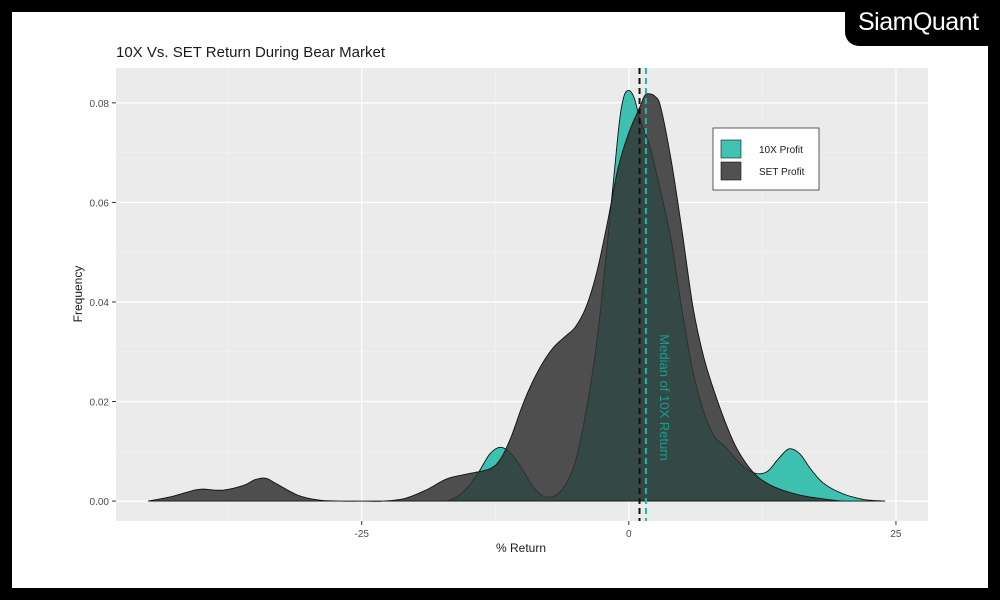 Image resolution: width=1000 pixels, height=600 pixels. What do you see at coordinates (642, 294) in the screenshot?
I see `median-lines` at bounding box center [642, 294].